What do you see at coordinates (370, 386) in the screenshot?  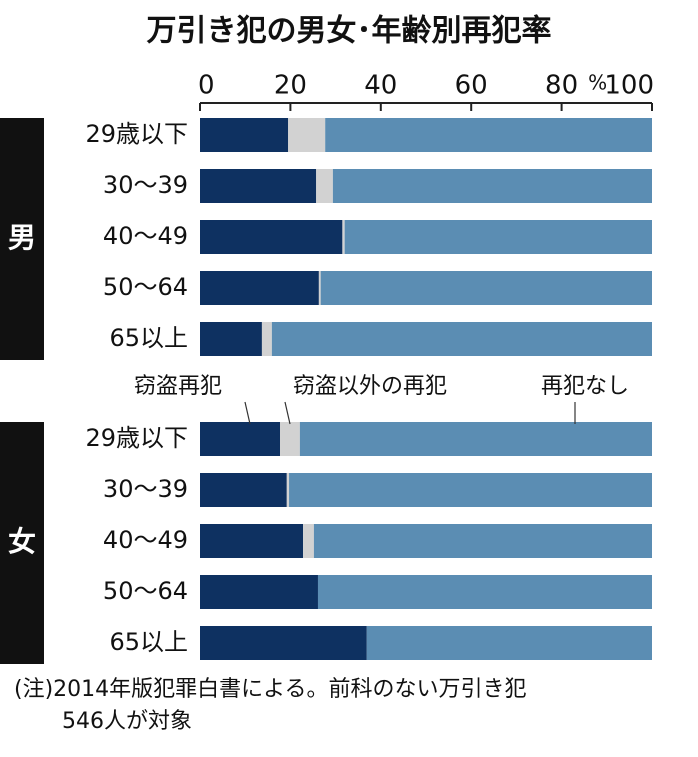 I see `legend-label: 窃盗以外の再犯` at bounding box center [370, 386].